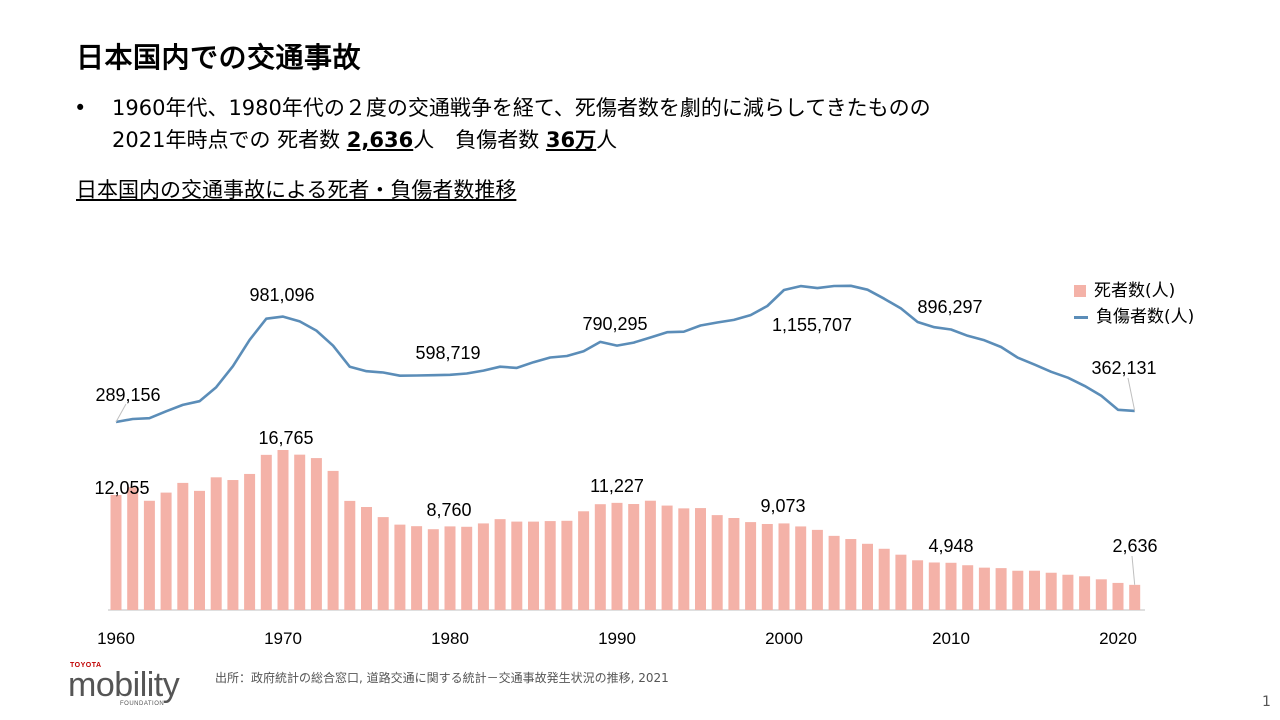 This screenshot has height=720, width=1280. I want to click on bar-deaths-1961, so click(133, 548).